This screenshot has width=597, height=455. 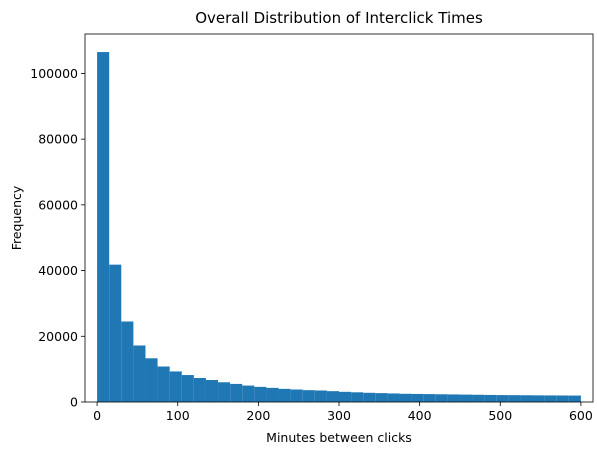 I want to click on y-axis-ticks: 0 20000 40000 60000 80000 100000, so click(x=57, y=238).